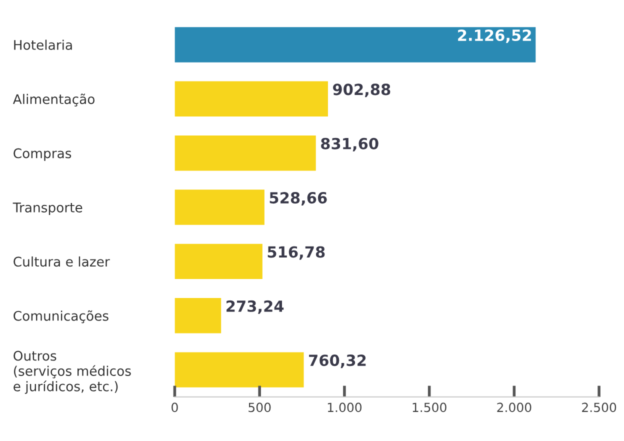 This screenshot has width=624, height=441. What do you see at coordinates (47, 209) in the screenshot?
I see `y-tick-label: Transporte` at bounding box center [47, 209].